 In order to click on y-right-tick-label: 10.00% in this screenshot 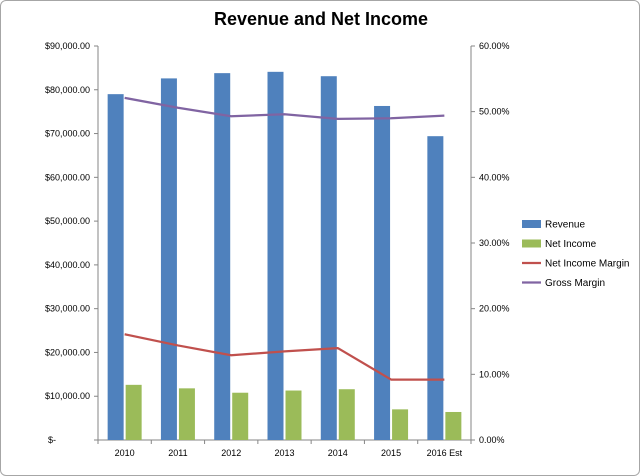, I will do `click(494, 374)`.